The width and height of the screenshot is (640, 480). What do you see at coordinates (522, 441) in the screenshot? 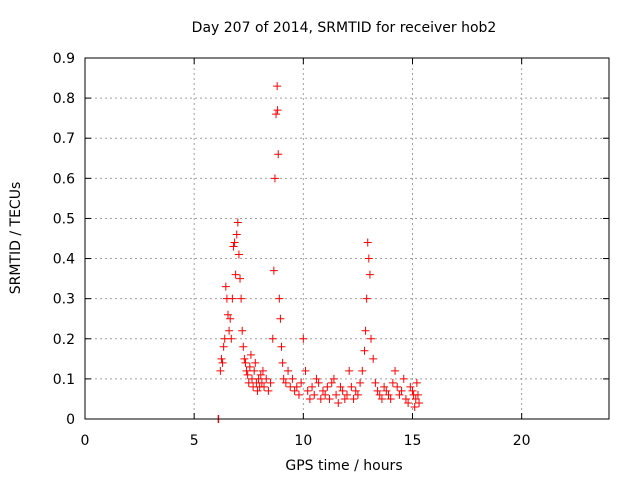
I see `x-tick-label: 20` at bounding box center [522, 441].